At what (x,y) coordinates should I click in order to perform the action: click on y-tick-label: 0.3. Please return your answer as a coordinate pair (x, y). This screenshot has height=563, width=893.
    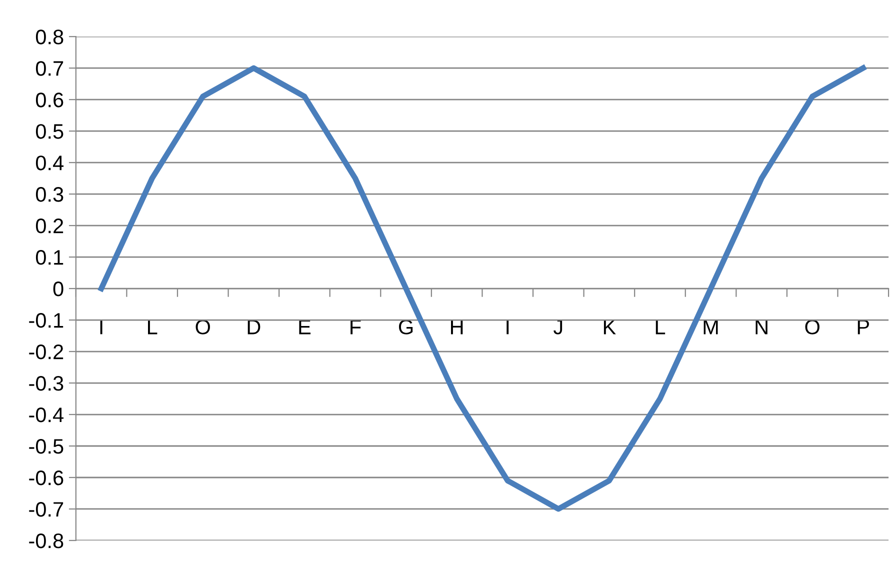
    Looking at the image, I should click on (50, 194).